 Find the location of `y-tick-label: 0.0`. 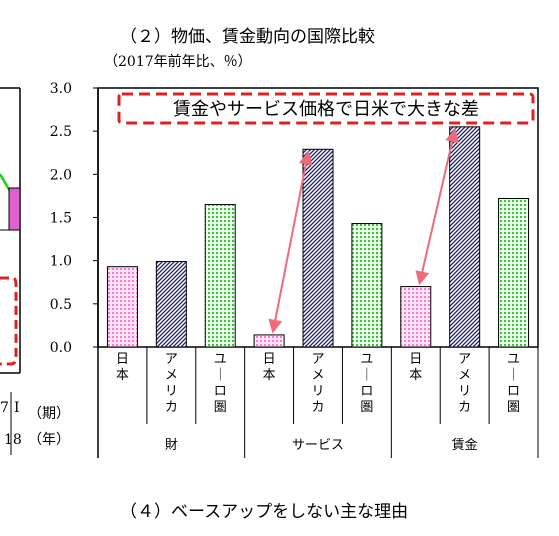

y-tick-label: 0.0 is located at coordinates (61, 348).